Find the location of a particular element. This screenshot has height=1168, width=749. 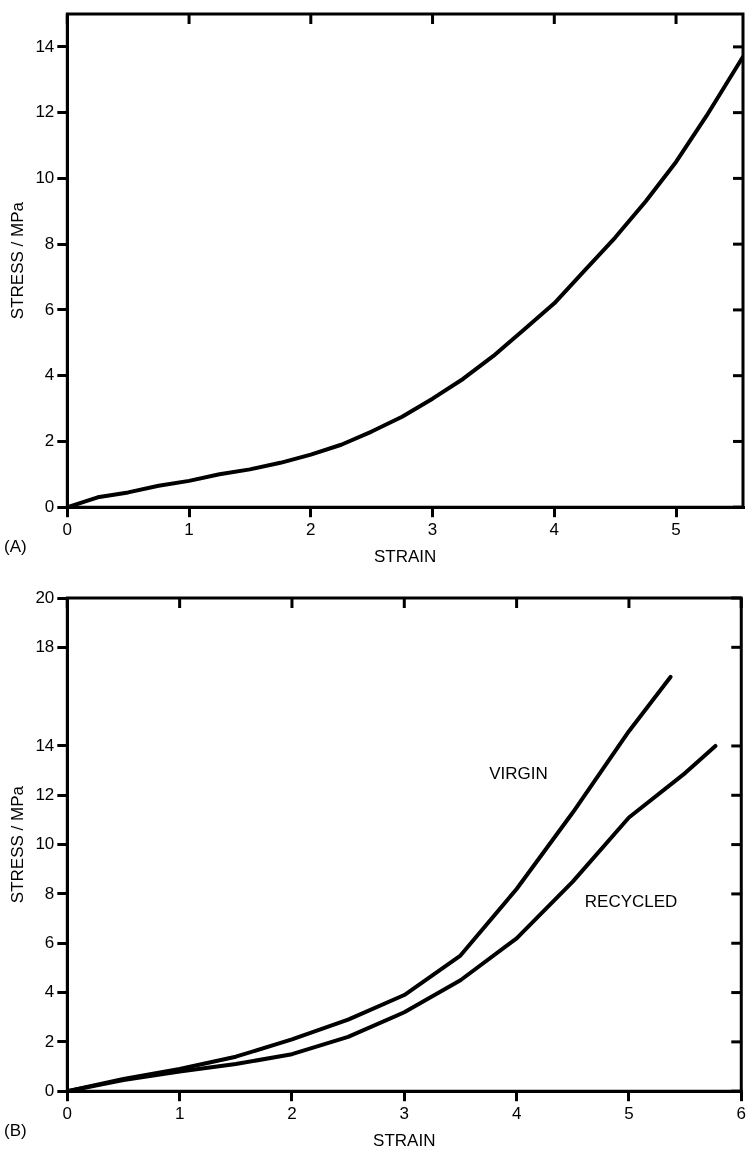

x-tick-label: 6 is located at coordinates (741, 1114).